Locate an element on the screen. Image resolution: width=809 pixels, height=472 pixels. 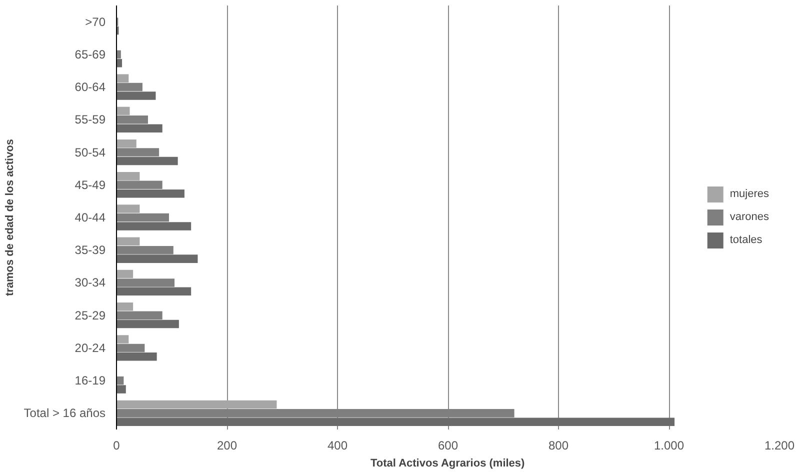
y-tick-label: 20-24 is located at coordinates (90, 347).